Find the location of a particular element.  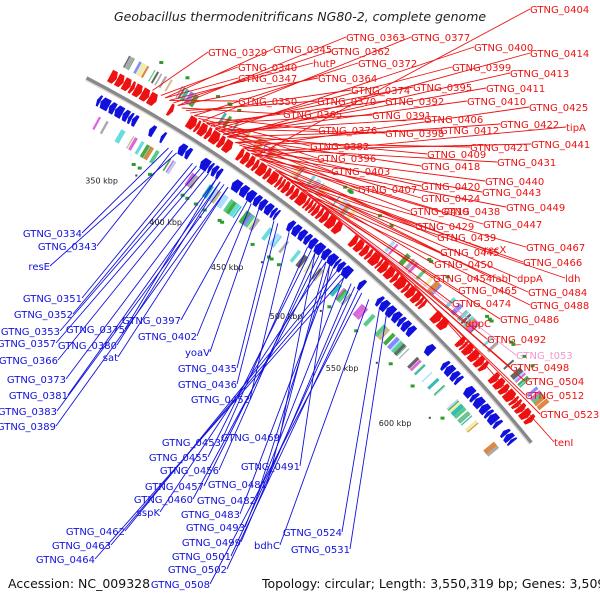

reverse-gene-label: GTNG_0455 is located at coordinates (178, 458).